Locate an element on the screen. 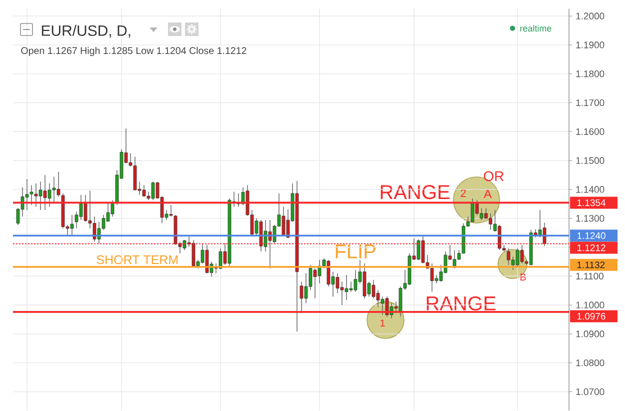 The image size is (625, 411). annotation: OR is located at coordinates (494, 176).